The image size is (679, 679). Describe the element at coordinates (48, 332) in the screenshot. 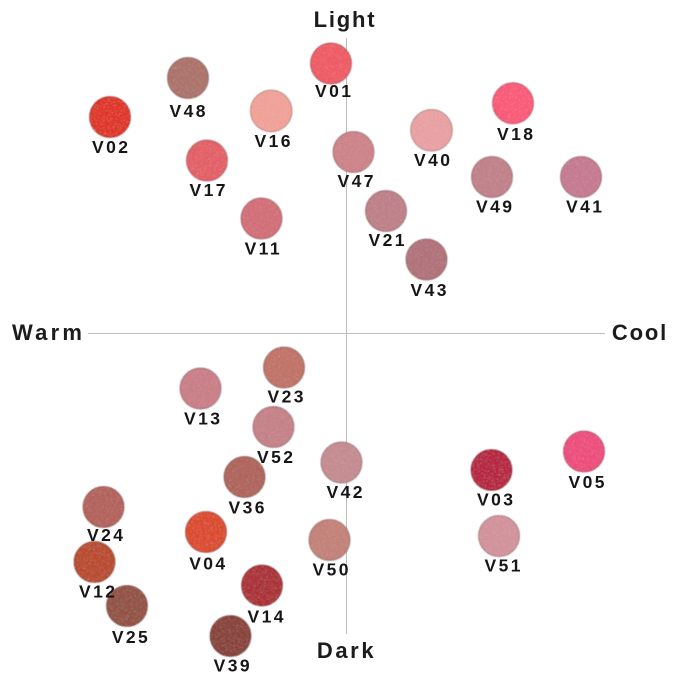

I see `svg-text: Warm` at that location.